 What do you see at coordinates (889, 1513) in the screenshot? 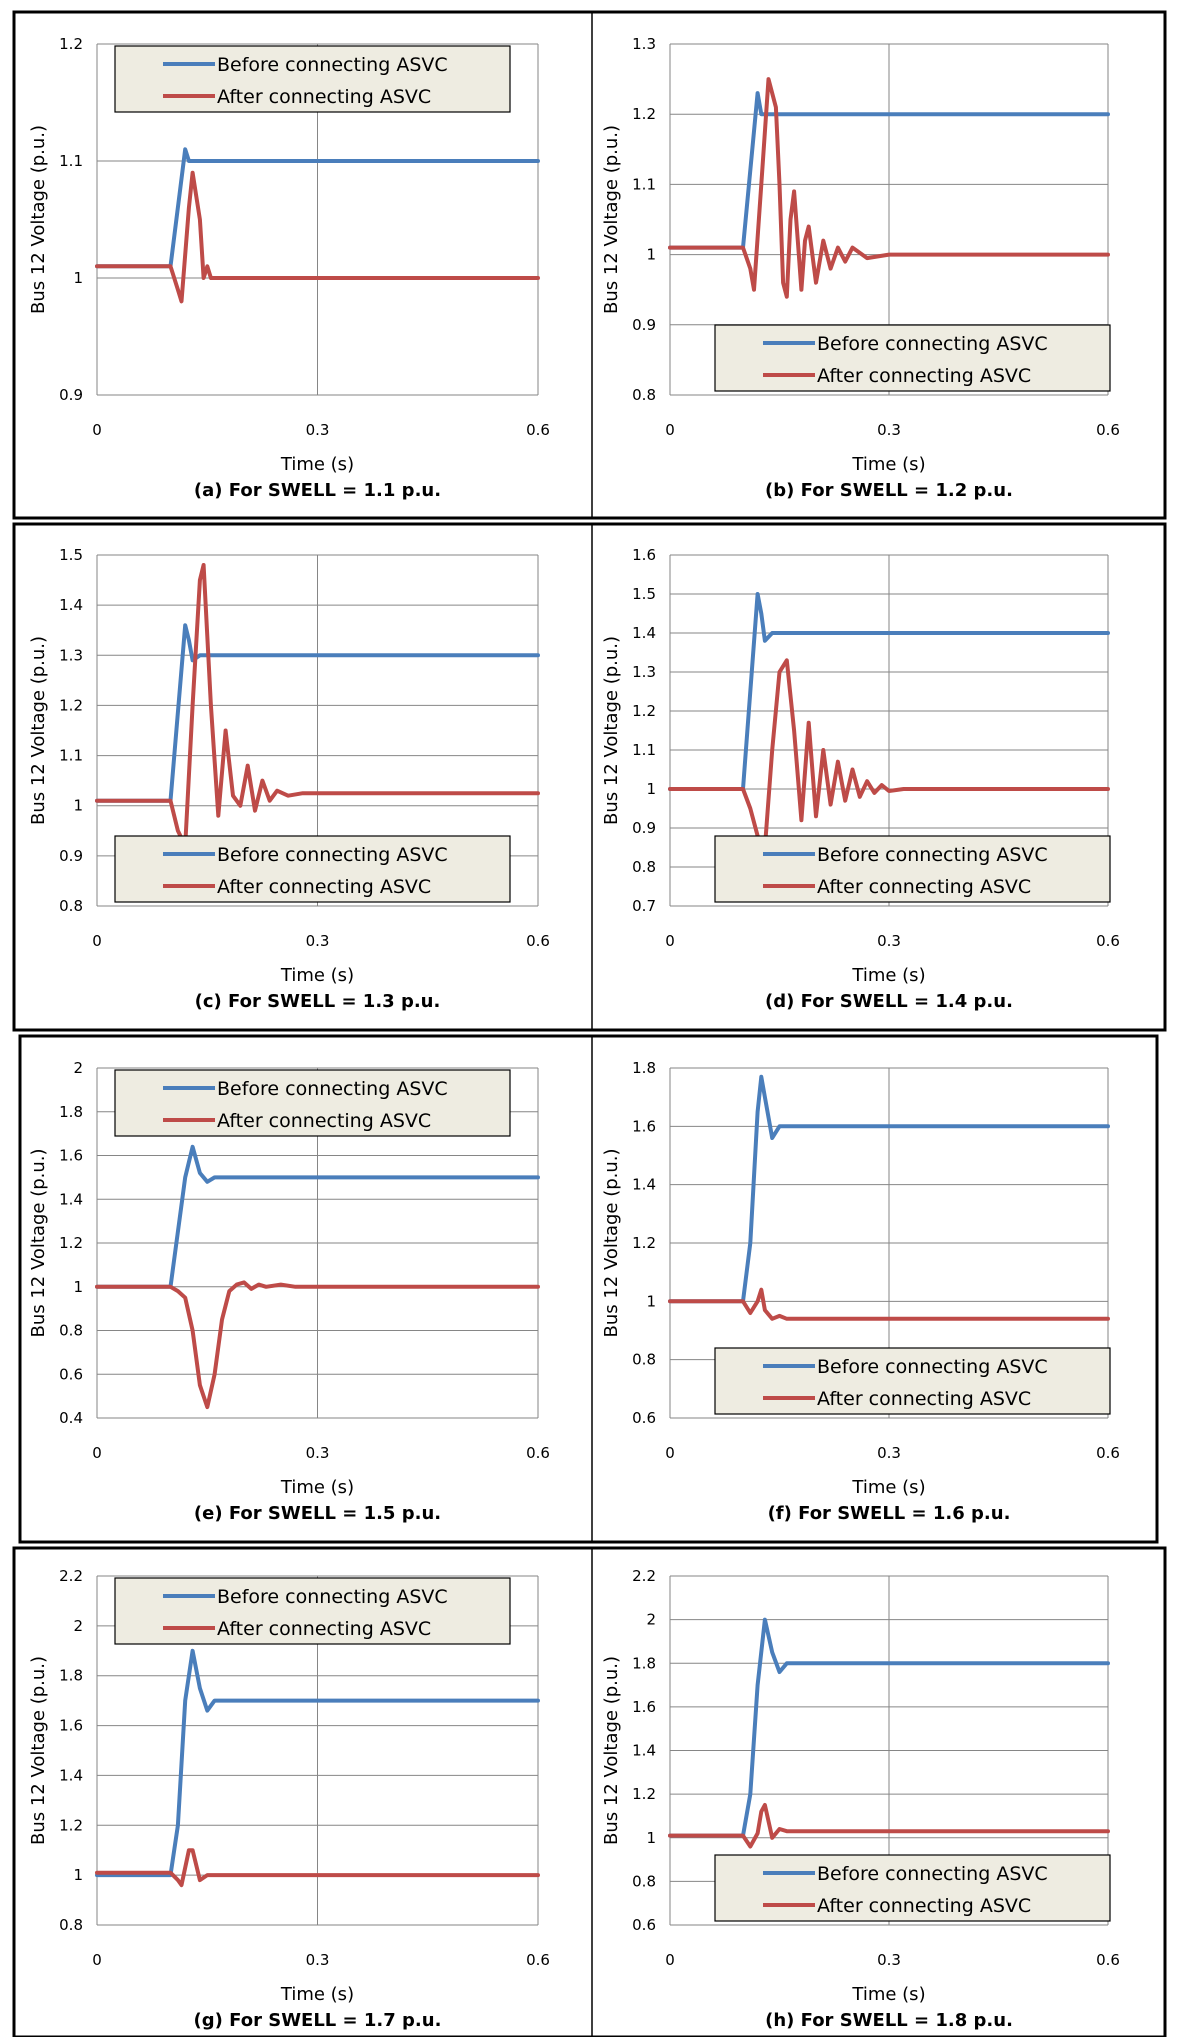
I see `panel-caption: (f) For SWELL = 1.6 p.u.` at bounding box center [889, 1513].